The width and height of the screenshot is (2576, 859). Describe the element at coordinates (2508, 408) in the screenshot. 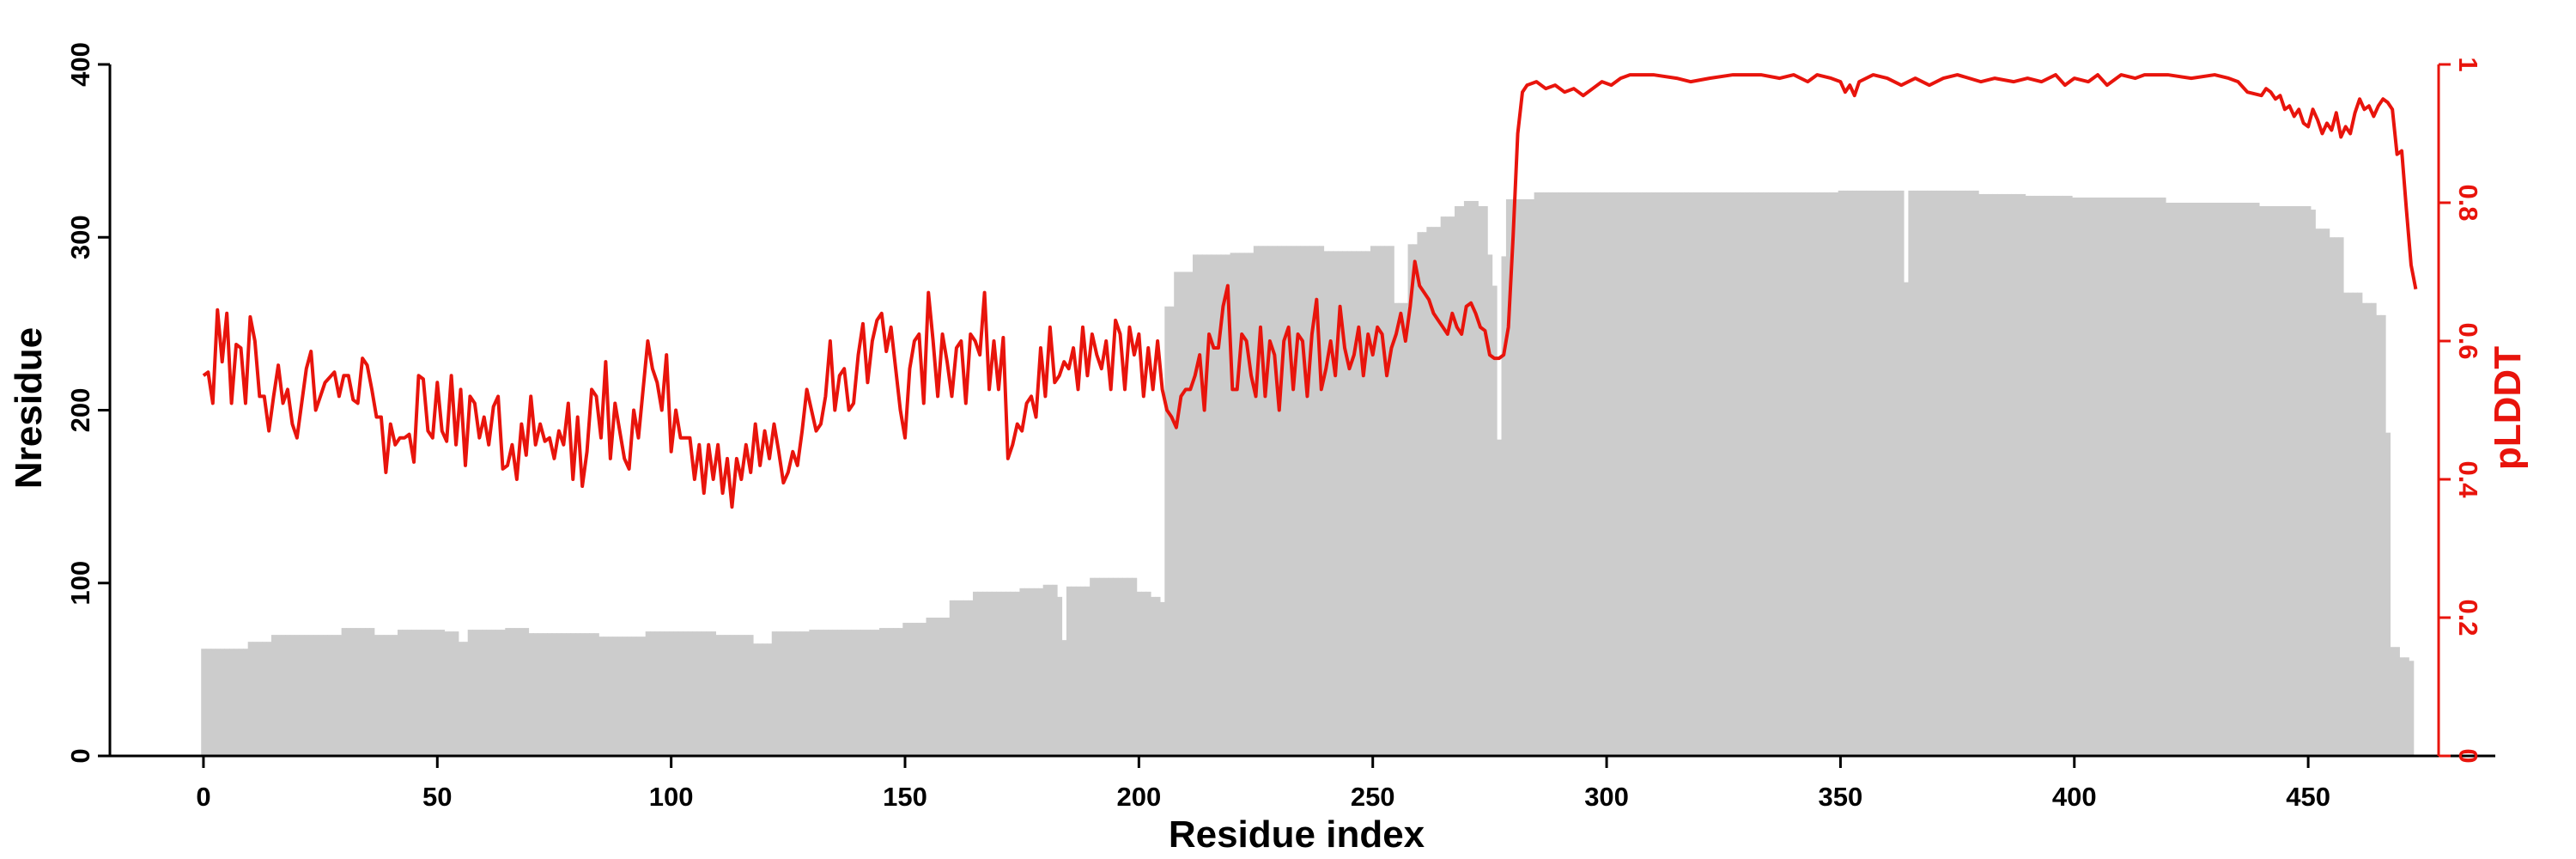

I see `y2-axis-title: pLDDT` at that location.